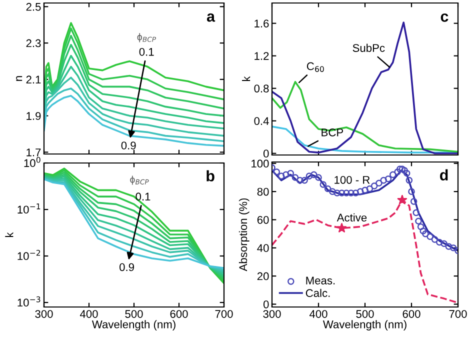 This screenshot has width=474, height=342. I want to click on y-tick-label: 1.2, so click(261, 56).